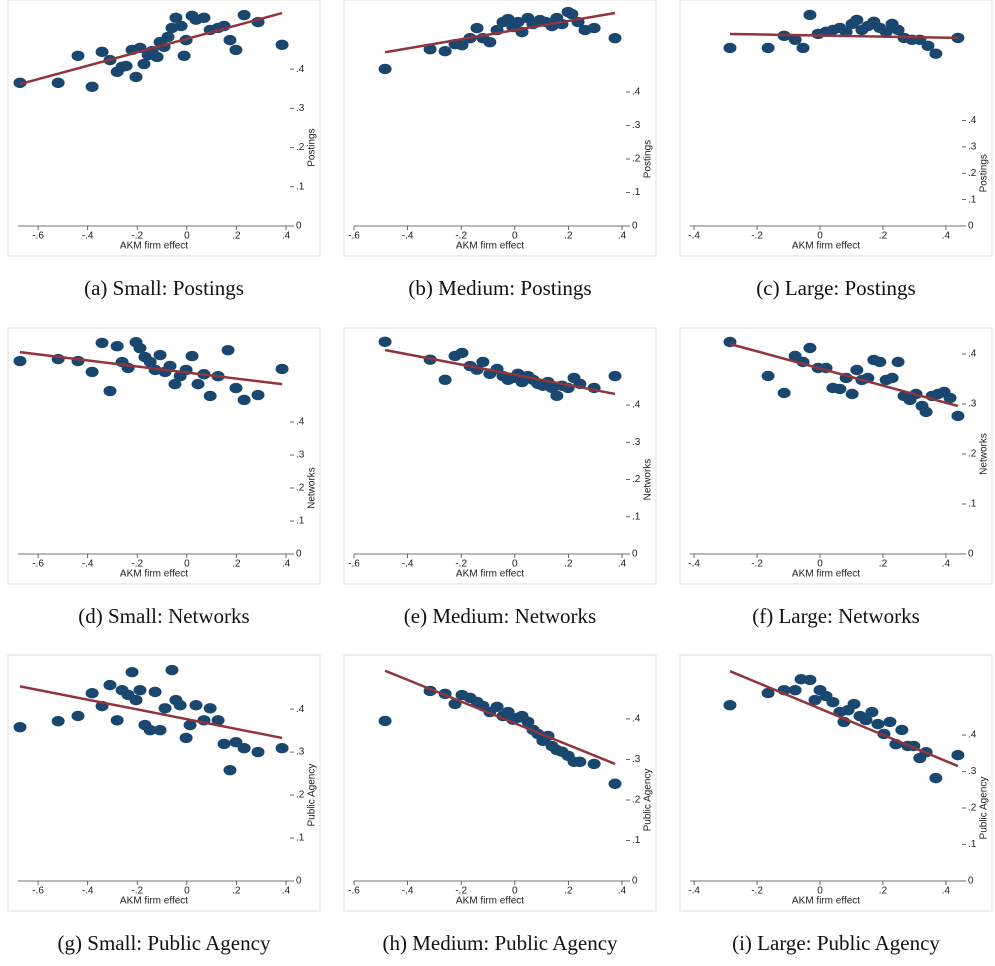 The width and height of the screenshot is (995, 966). What do you see at coordinates (312, 795) in the screenshot?
I see `y-axis-label: Public Agency` at bounding box center [312, 795].